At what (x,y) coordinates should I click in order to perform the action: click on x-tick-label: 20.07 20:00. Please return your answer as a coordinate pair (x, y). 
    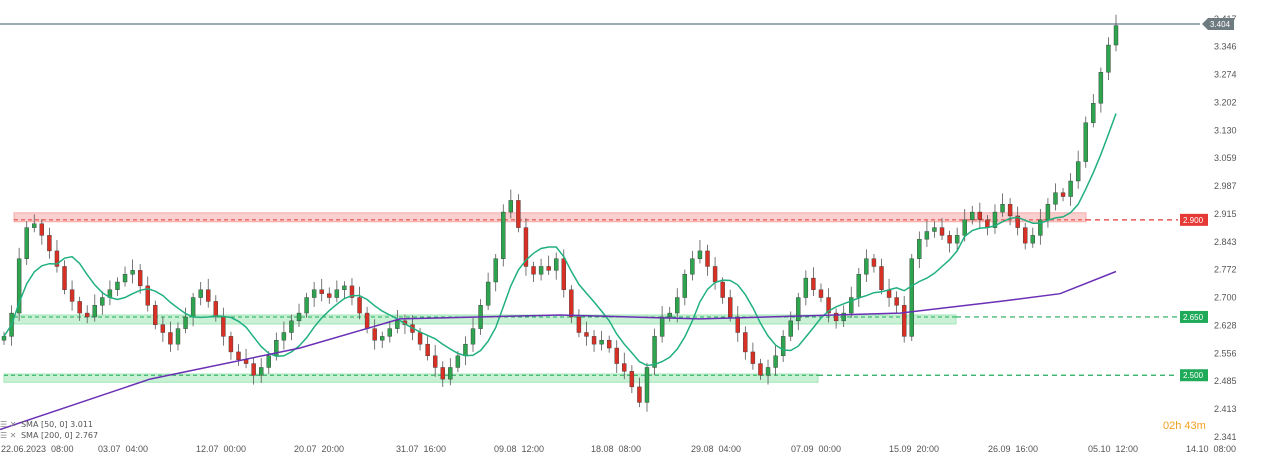
    Looking at the image, I should click on (319, 449).